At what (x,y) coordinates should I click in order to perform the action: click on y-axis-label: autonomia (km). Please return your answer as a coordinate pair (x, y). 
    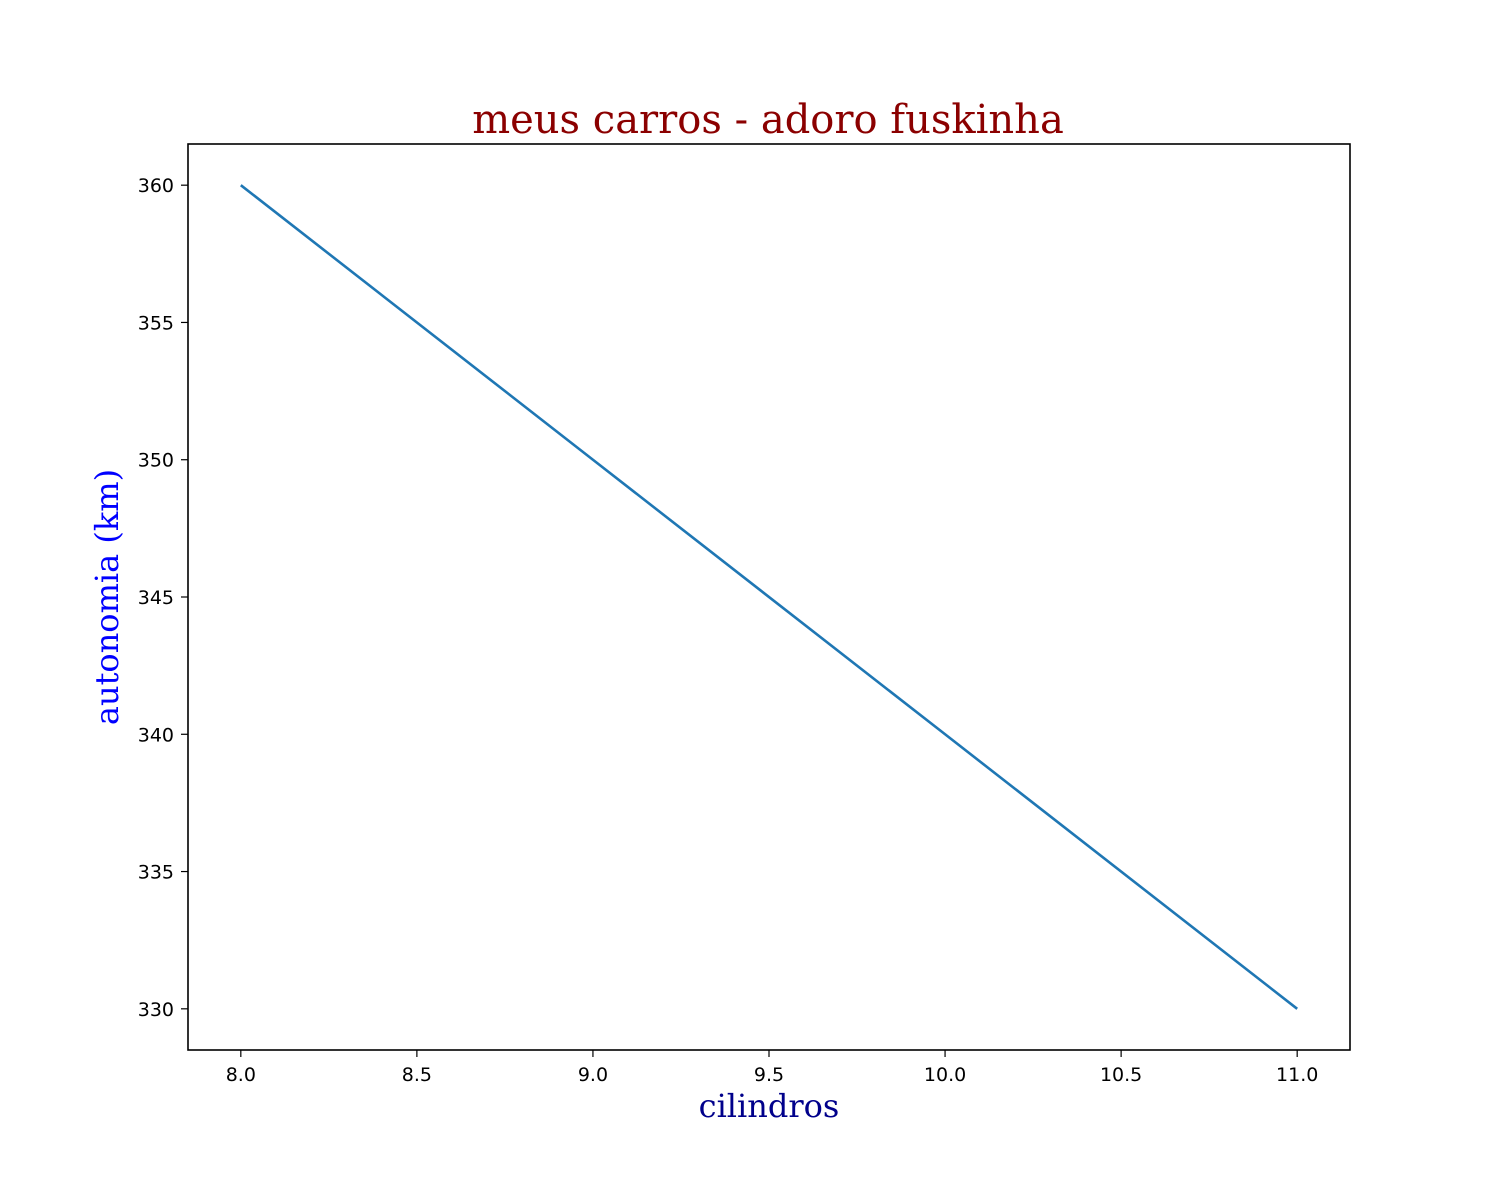
    Looking at the image, I should click on (107, 597).